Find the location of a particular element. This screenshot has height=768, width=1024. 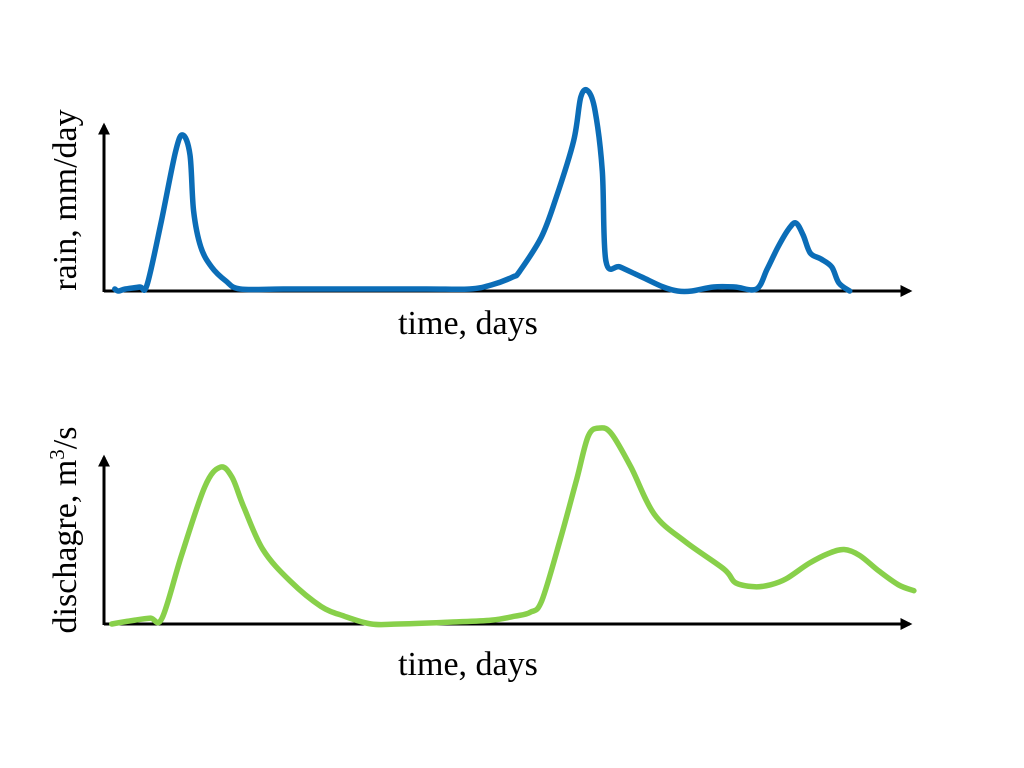

rain-x-axis-label: time, days is located at coordinates (468, 323).